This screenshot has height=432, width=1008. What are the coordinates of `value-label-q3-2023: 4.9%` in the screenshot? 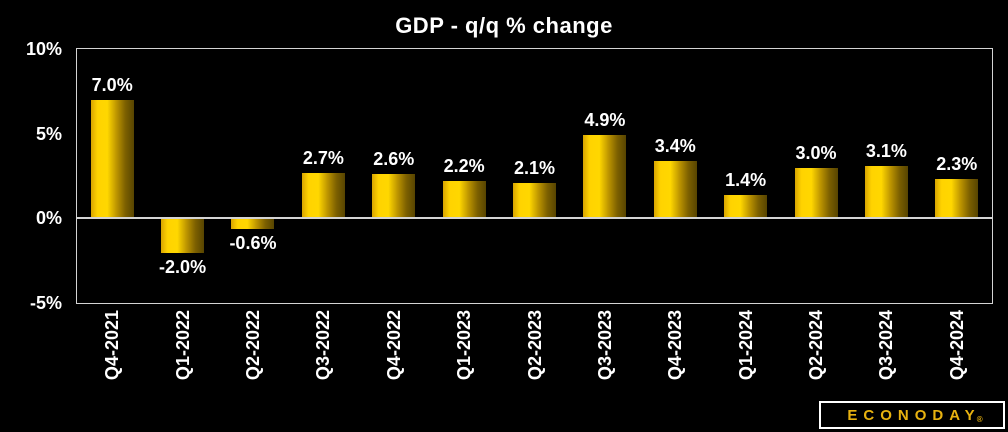 It's located at (605, 120).